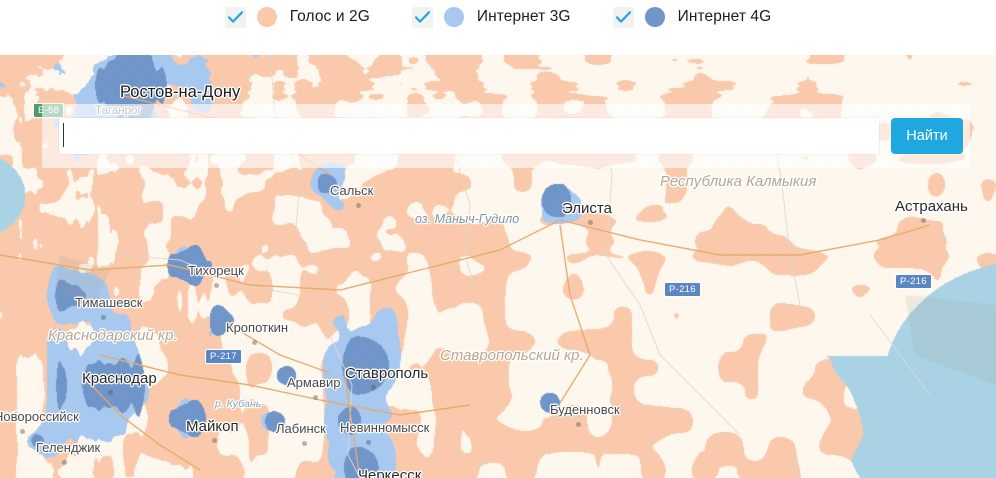  What do you see at coordinates (216, 270) in the screenshot?
I see `map-city-label: Тихорецк` at bounding box center [216, 270].